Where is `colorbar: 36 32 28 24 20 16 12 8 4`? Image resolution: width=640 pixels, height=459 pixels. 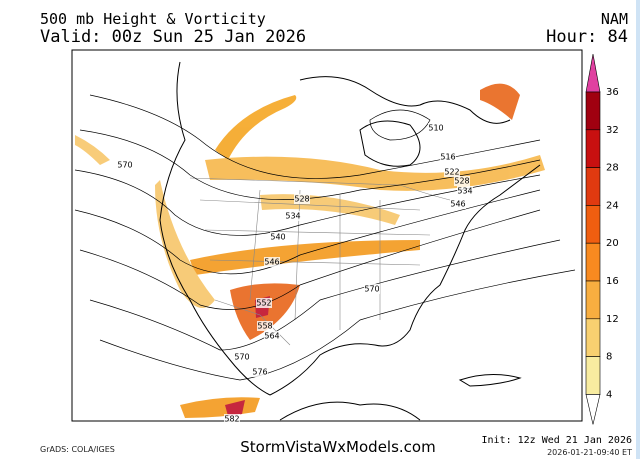 colorbar: 36 32 28 24 20 16 12 8 4 is located at coordinates (602, 239).